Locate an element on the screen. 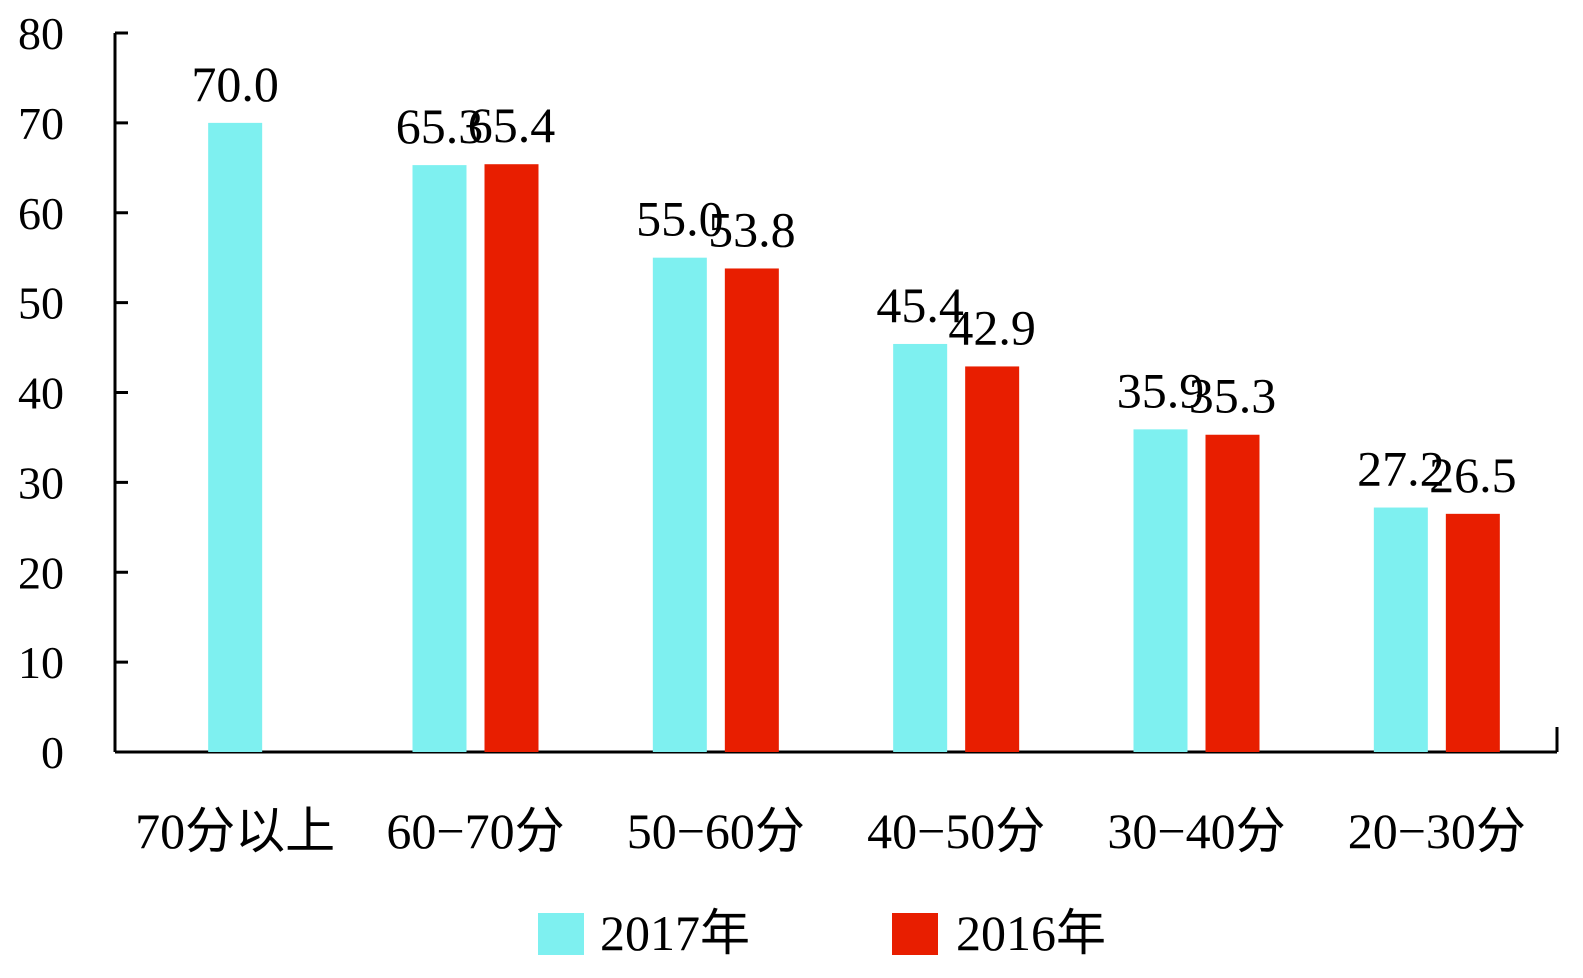 The image size is (1583, 978). data-label: 35.9 is located at coordinates (1161, 390).